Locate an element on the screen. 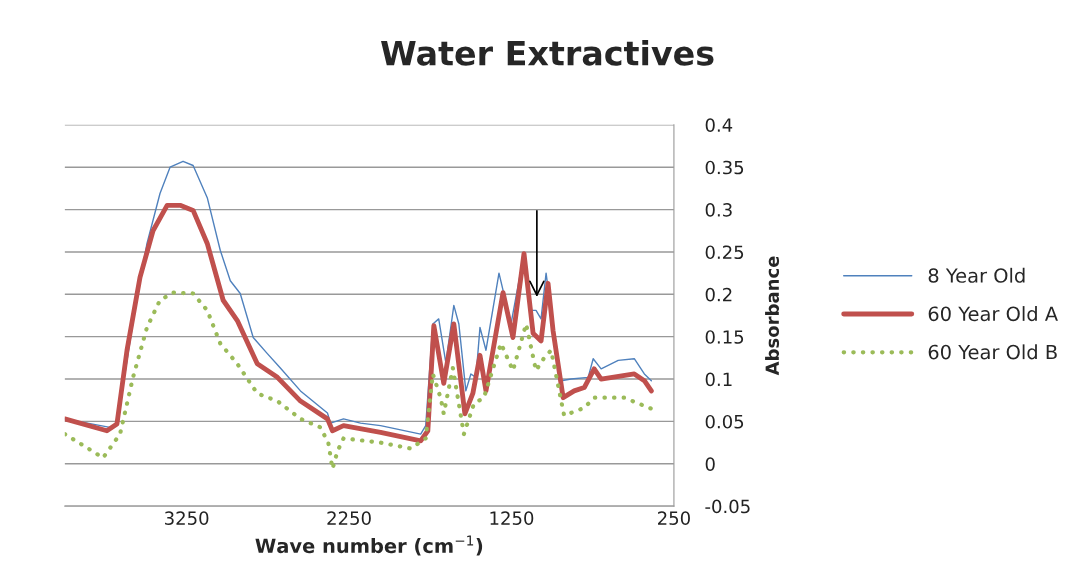  y-tick-label: 0.1 is located at coordinates (718, 379).